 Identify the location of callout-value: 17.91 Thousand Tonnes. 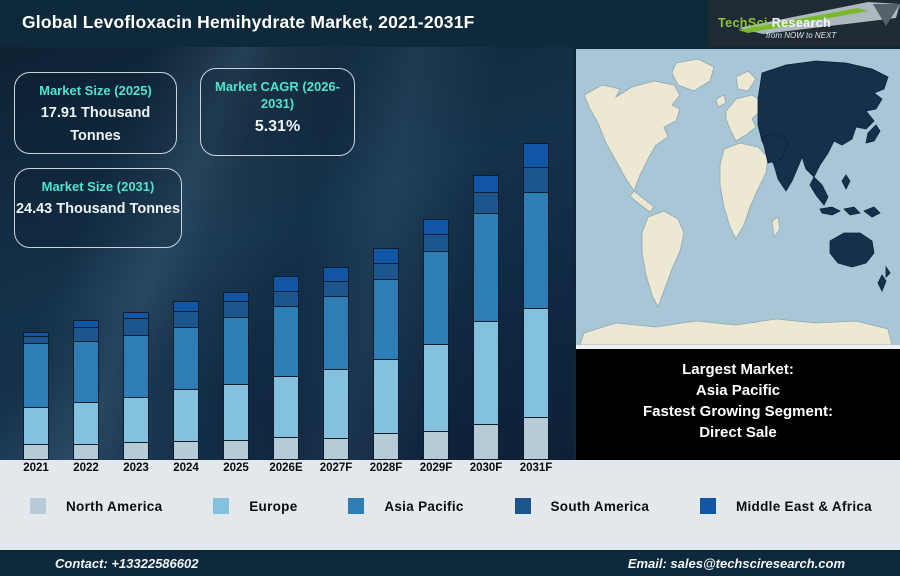
(95, 124).